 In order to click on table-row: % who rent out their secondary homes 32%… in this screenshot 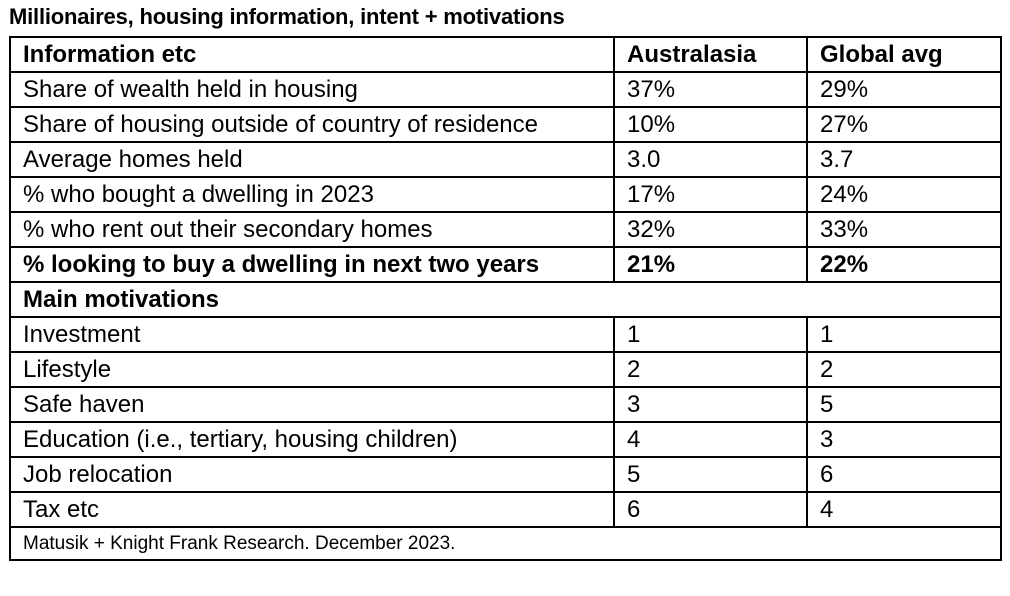, I will do `click(505, 229)`.